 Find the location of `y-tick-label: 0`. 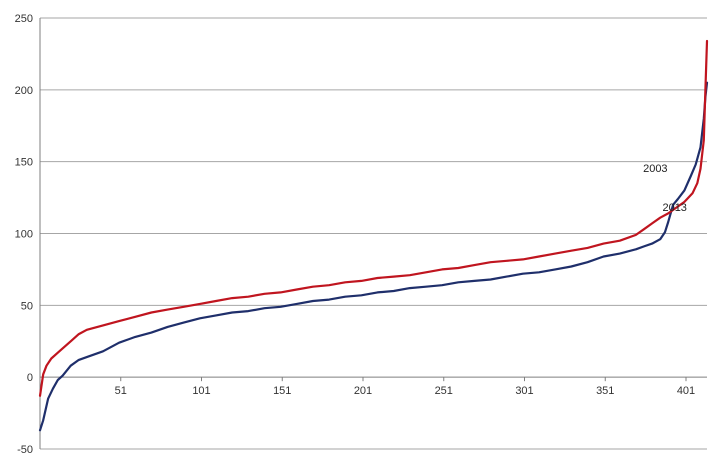

y-tick-label: 0 is located at coordinates (30, 378).